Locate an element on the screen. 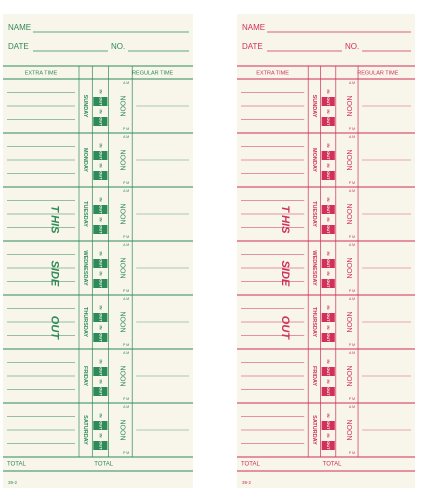  side-text: SIDE is located at coordinates (285, 274).